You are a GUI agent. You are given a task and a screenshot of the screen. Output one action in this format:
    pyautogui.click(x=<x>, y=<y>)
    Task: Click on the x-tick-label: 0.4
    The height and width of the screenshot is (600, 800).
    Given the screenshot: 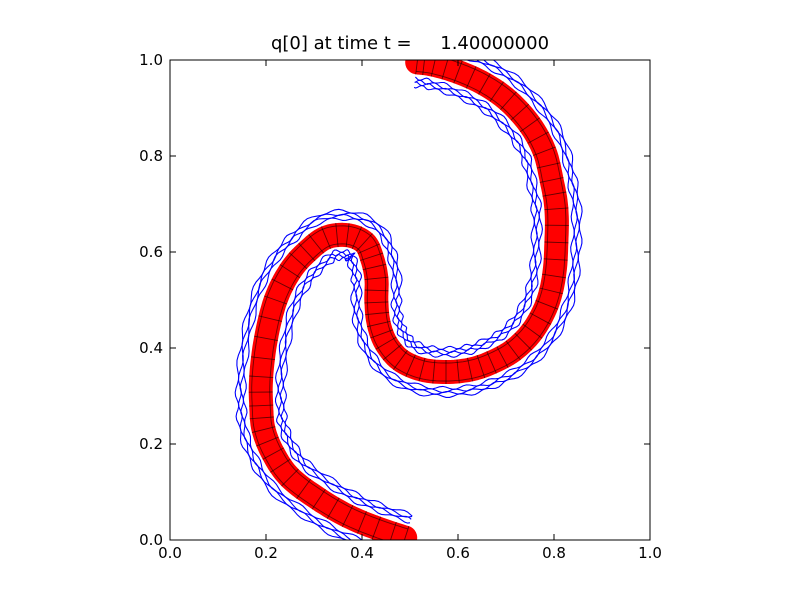 What is the action you would take?
    pyautogui.click(x=362, y=553)
    